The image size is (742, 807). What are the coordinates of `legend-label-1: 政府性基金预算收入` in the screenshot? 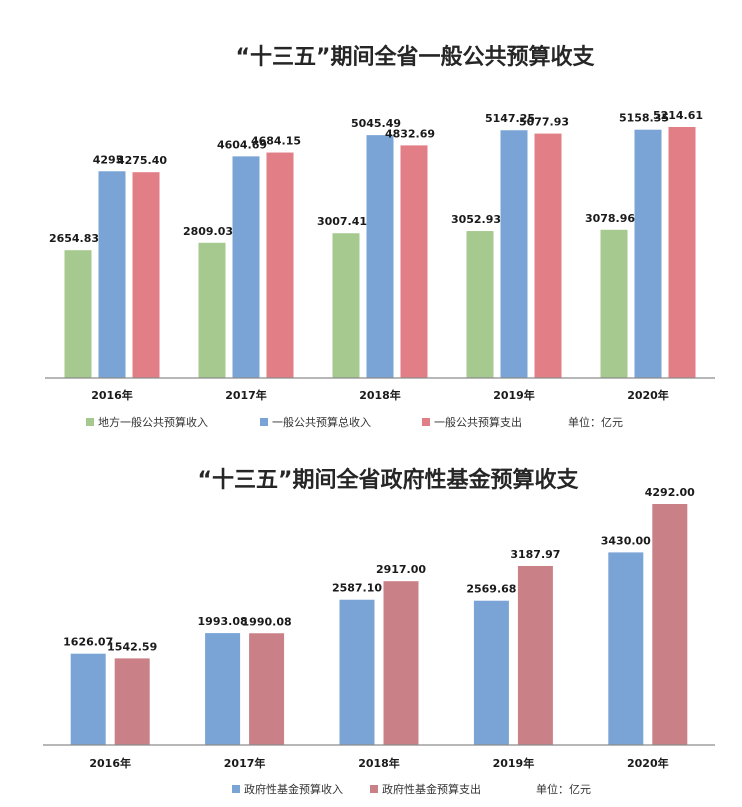 It's located at (293, 789).